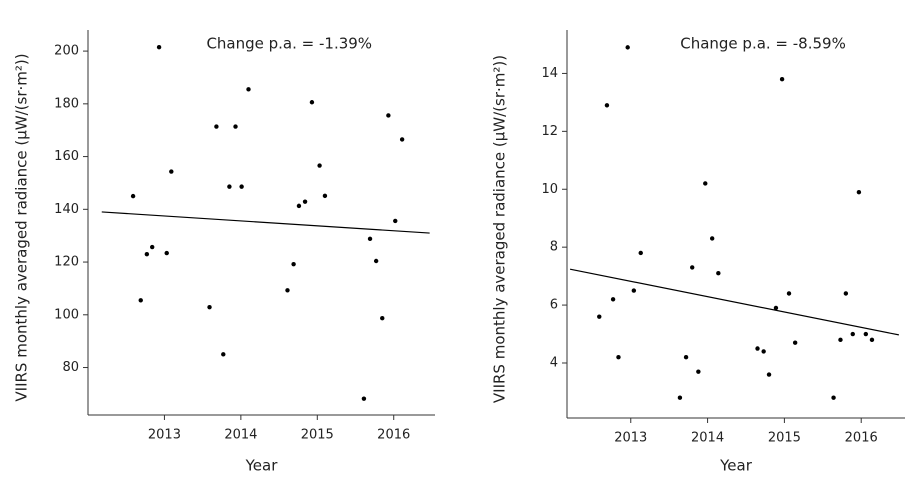 The image size is (909, 477). I want to click on y-tick-label: 4, so click(554, 362).